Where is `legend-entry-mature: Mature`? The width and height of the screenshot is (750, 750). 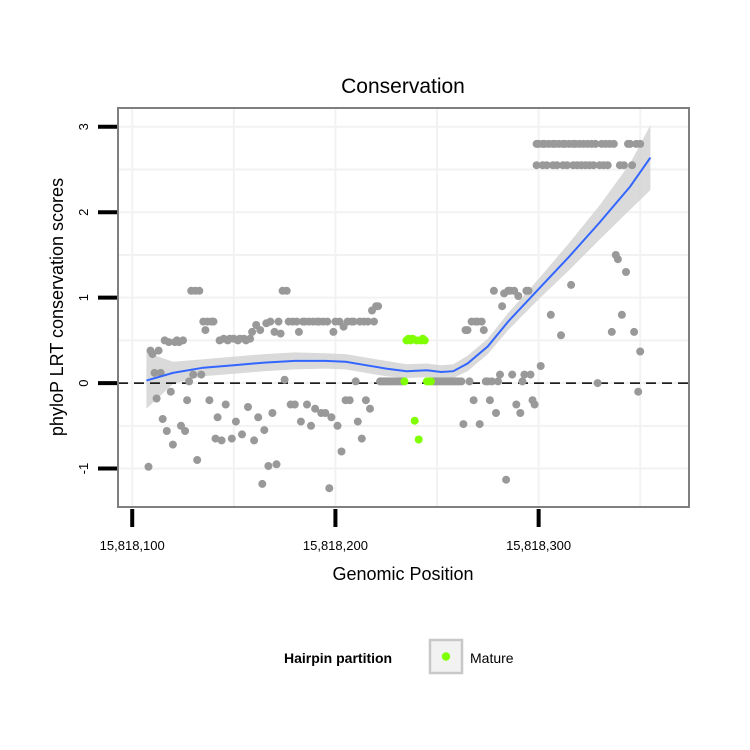 legend-entry-mature: Mature is located at coordinates (492, 658).